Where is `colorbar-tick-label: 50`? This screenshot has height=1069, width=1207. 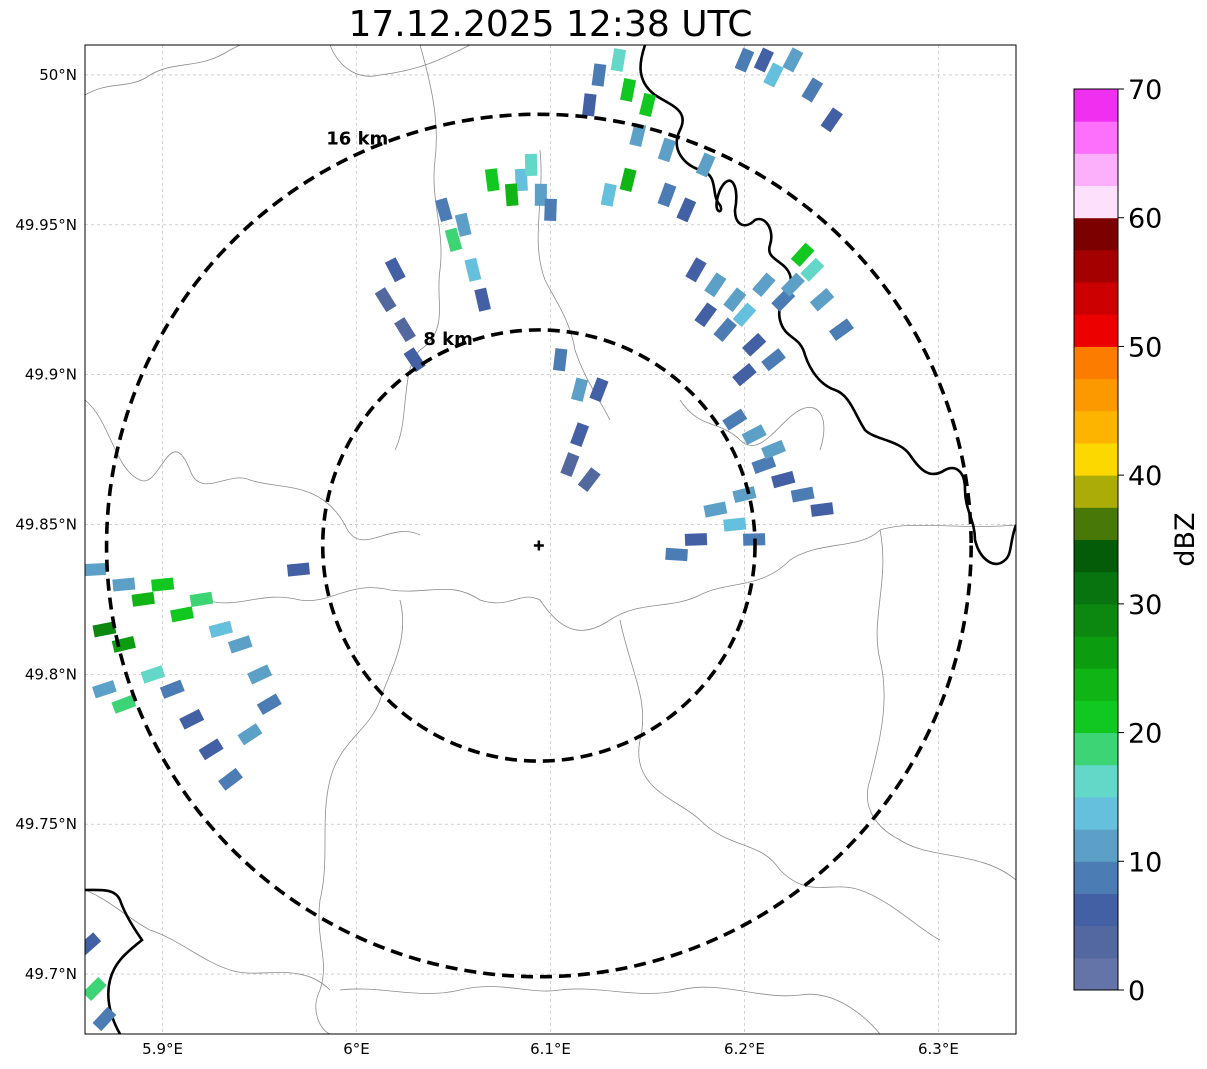 colorbar-tick-label: 50 is located at coordinates (1145, 347).